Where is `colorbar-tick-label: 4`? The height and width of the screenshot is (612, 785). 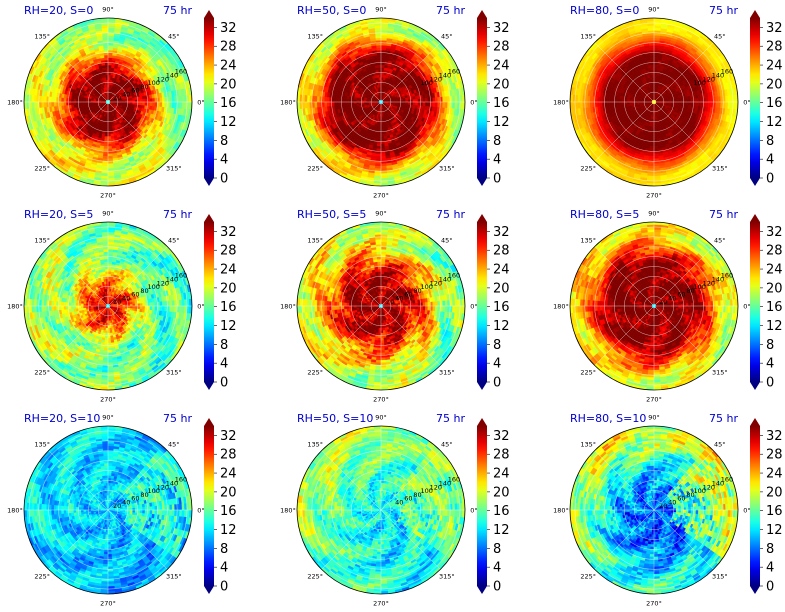 colorbar-tick-label: 4 is located at coordinates (224, 160).